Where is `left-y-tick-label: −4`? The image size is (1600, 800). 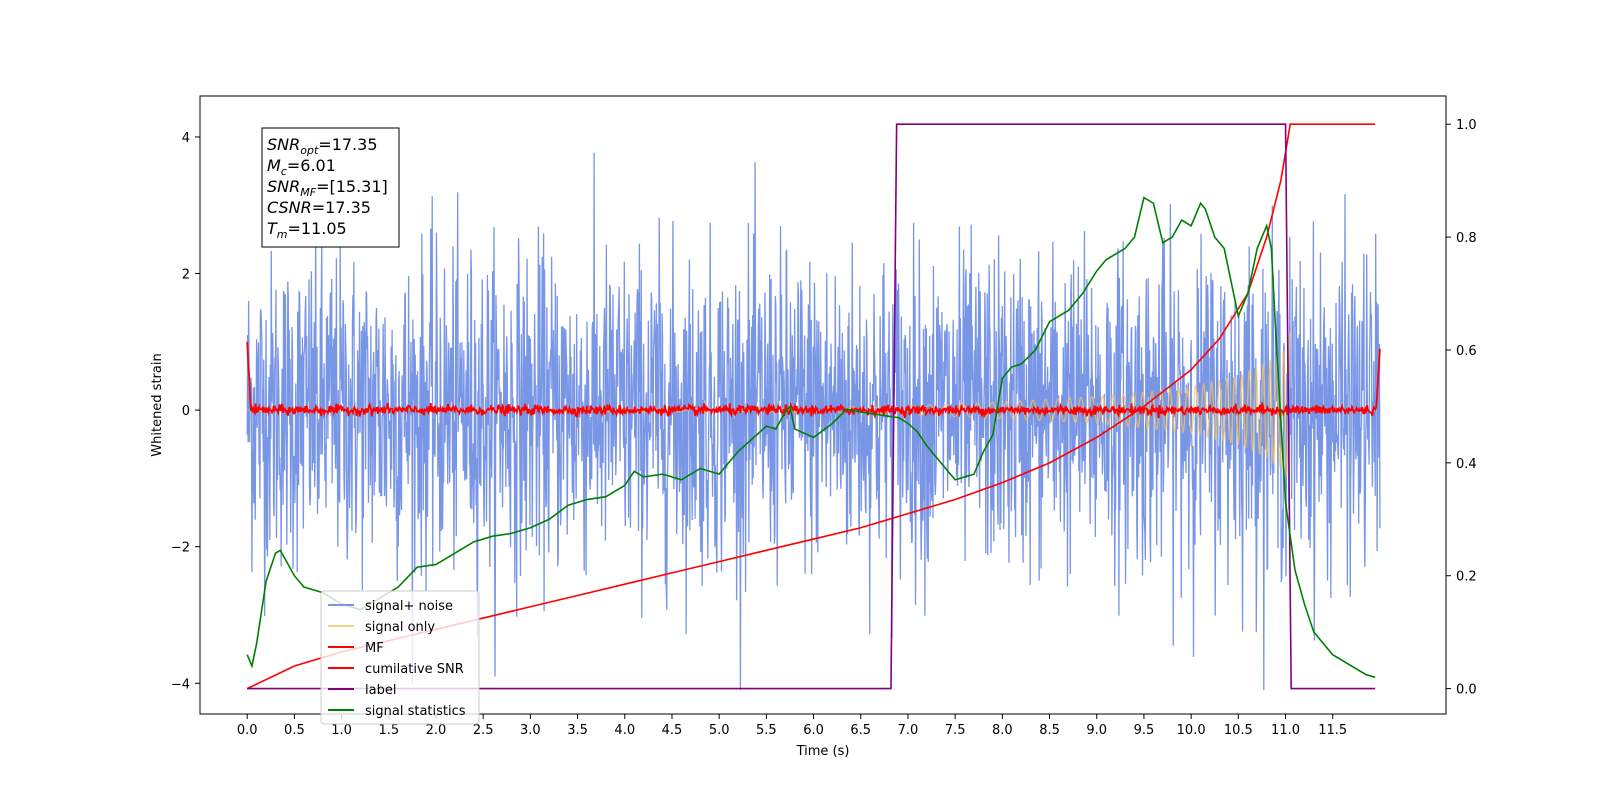 left-y-tick-label: −4 is located at coordinates (180, 684).